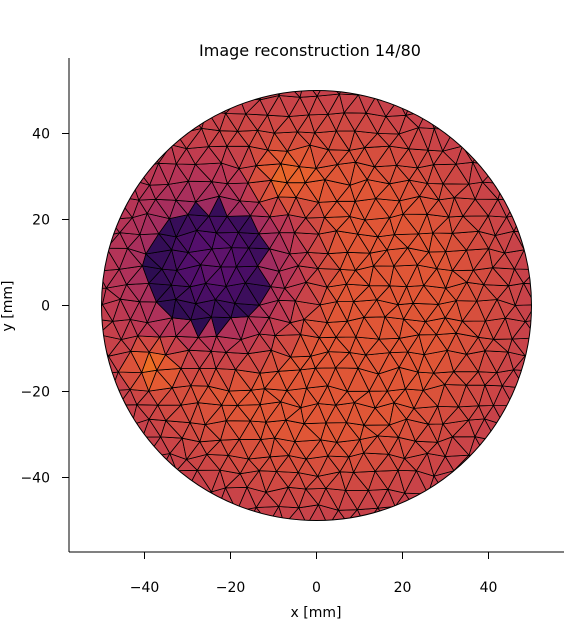  I want to click on x-tick-label: −40, so click(145, 588).